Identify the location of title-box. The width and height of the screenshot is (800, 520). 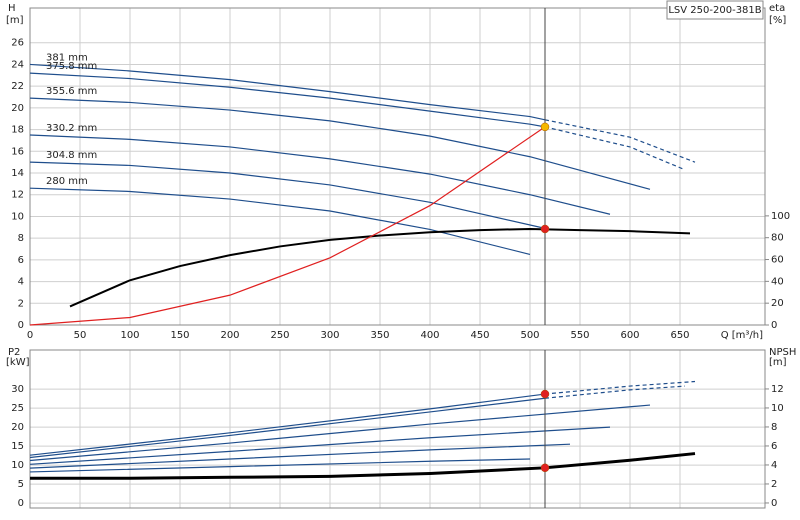
(715, 10).